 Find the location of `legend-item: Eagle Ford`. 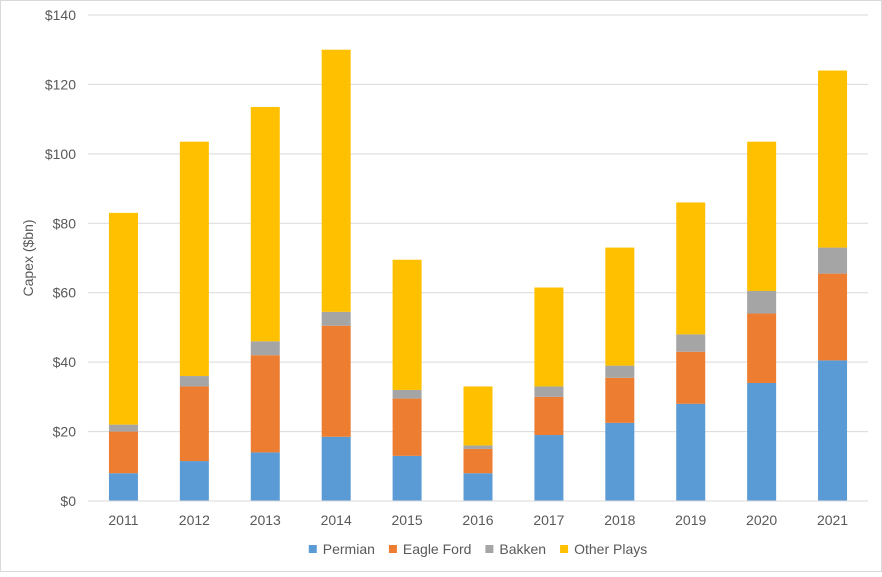

legend-item: Eagle Ford is located at coordinates (429, 549).